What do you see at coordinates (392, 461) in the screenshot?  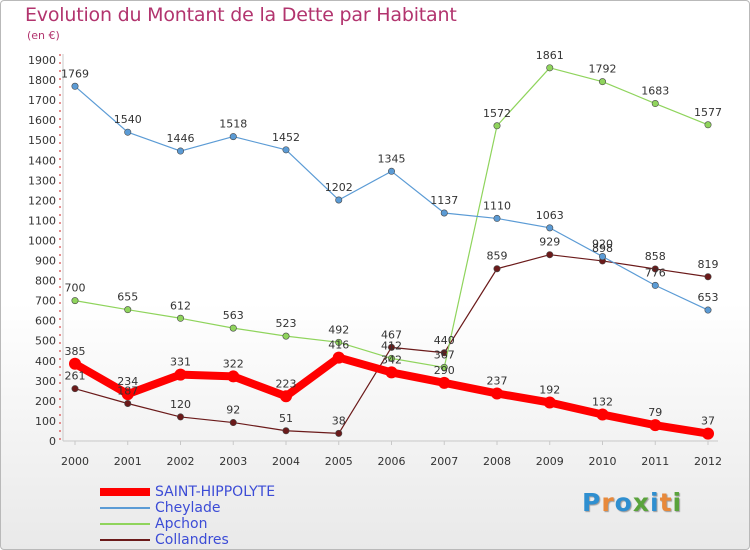 I see `x-tick-label: 2006` at bounding box center [392, 461].